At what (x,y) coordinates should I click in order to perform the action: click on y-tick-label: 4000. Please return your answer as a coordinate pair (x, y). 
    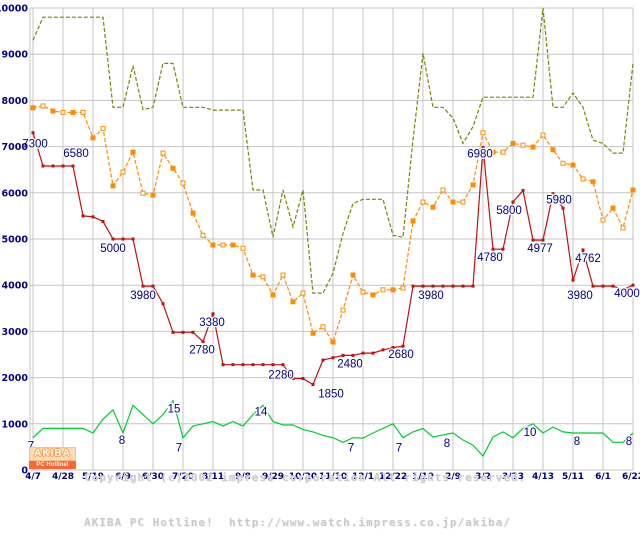
    Looking at the image, I should click on (15, 286).